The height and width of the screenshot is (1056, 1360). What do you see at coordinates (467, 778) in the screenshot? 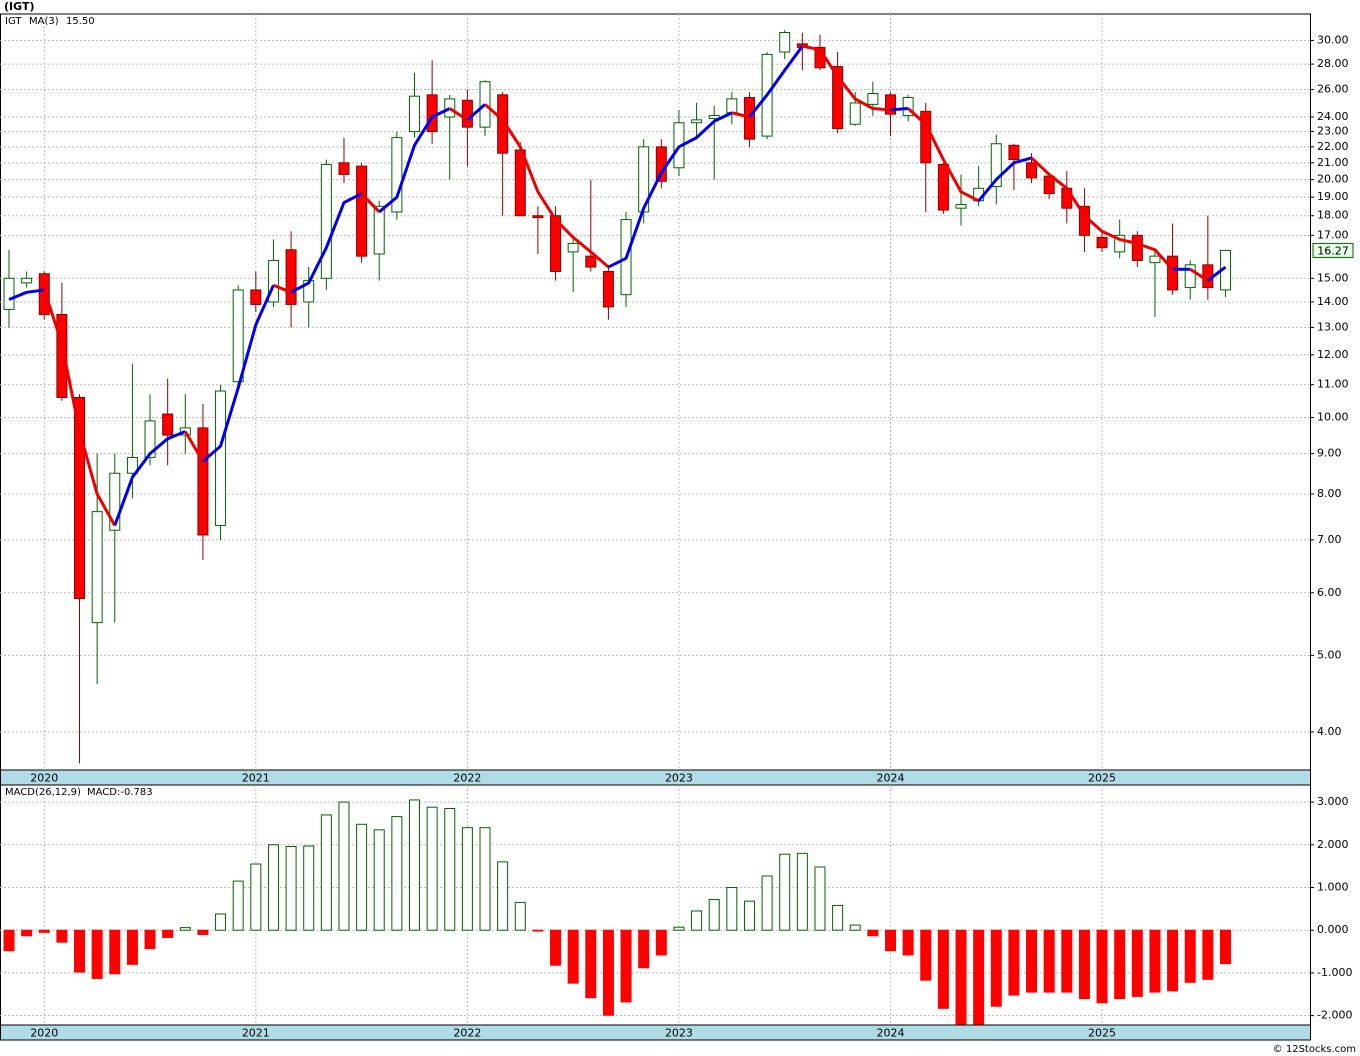
I see `x-tick-label: 2022` at bounding box center [467, 778].